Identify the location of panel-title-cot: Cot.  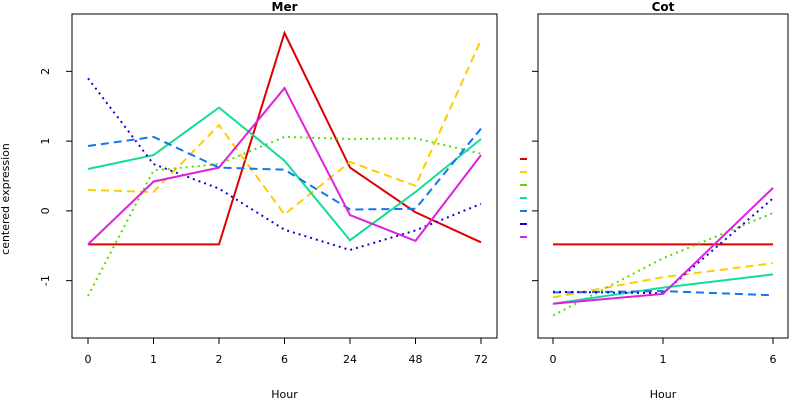
(663, 7).